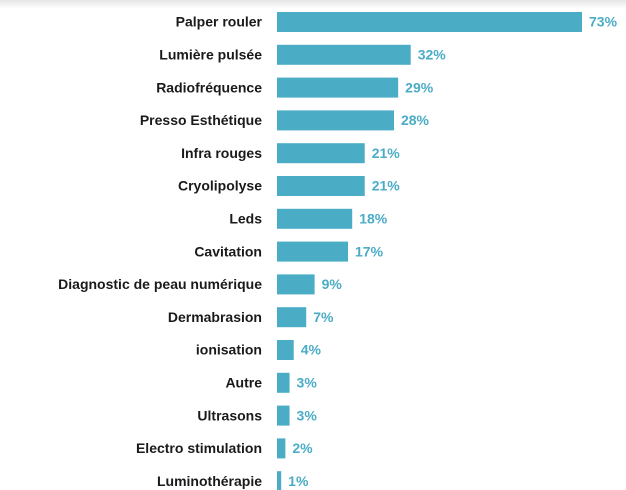 The width and height of the screenshot is (626, 490). Describe the element at coordinates (432, 55) in the screenshot. I see `value-label: 32%` at that location.